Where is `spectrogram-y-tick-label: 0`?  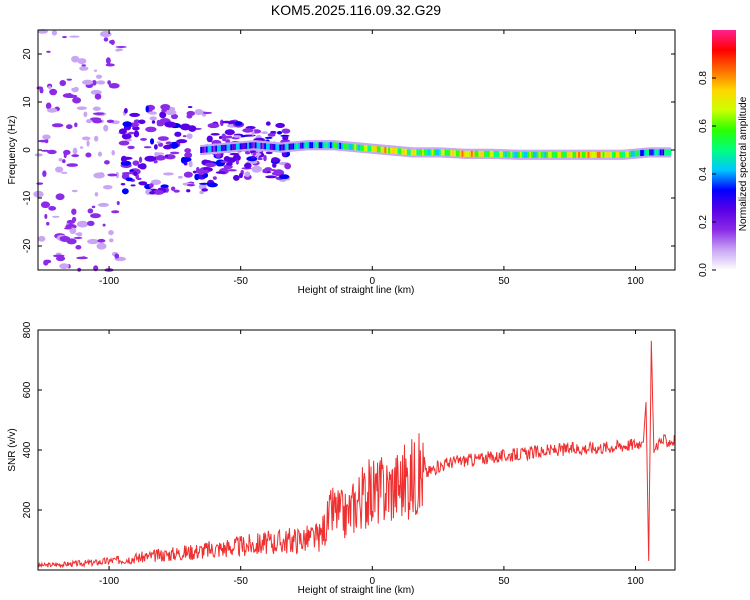 spectrogram-y-tick-label: 0 is located at coordinates (27, 150).